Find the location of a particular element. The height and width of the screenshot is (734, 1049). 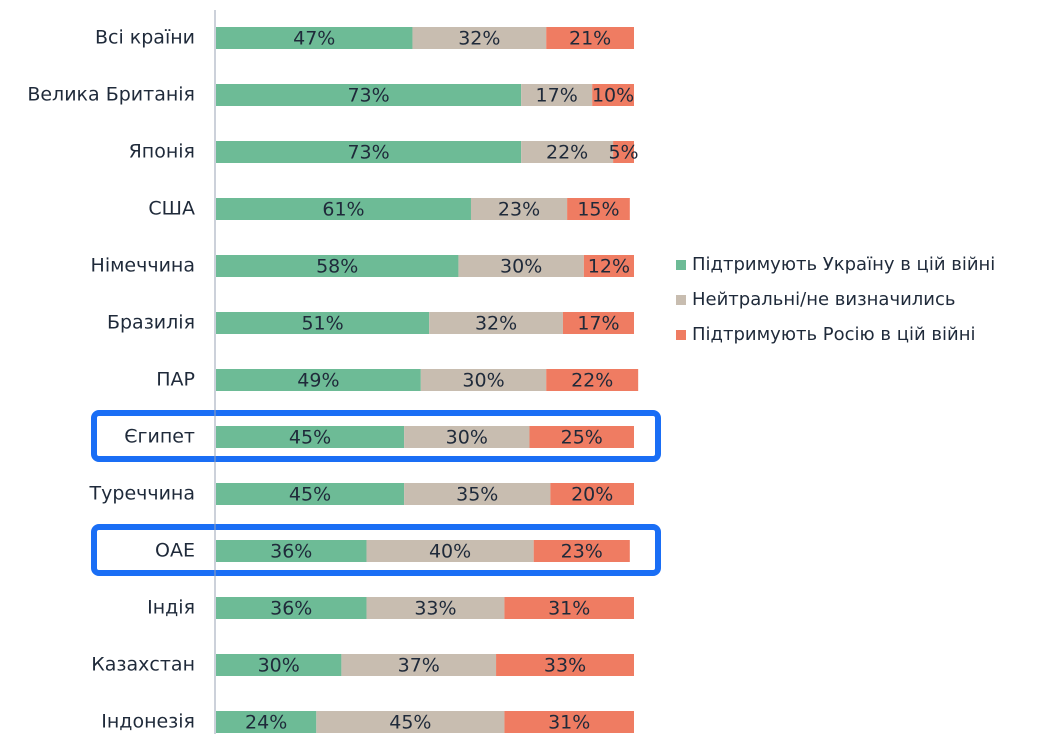

value-label: 10% is located at coordinates (613, 96).